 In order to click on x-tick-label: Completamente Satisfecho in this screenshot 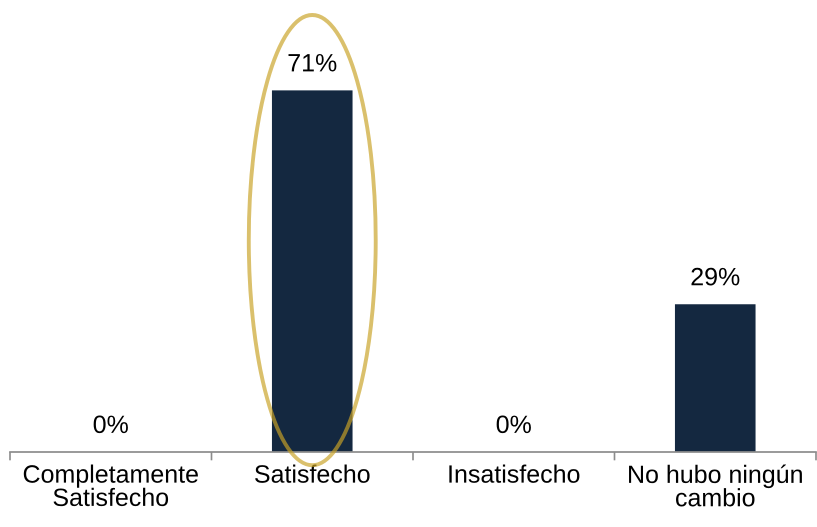, I will do `click(111, 485)`.